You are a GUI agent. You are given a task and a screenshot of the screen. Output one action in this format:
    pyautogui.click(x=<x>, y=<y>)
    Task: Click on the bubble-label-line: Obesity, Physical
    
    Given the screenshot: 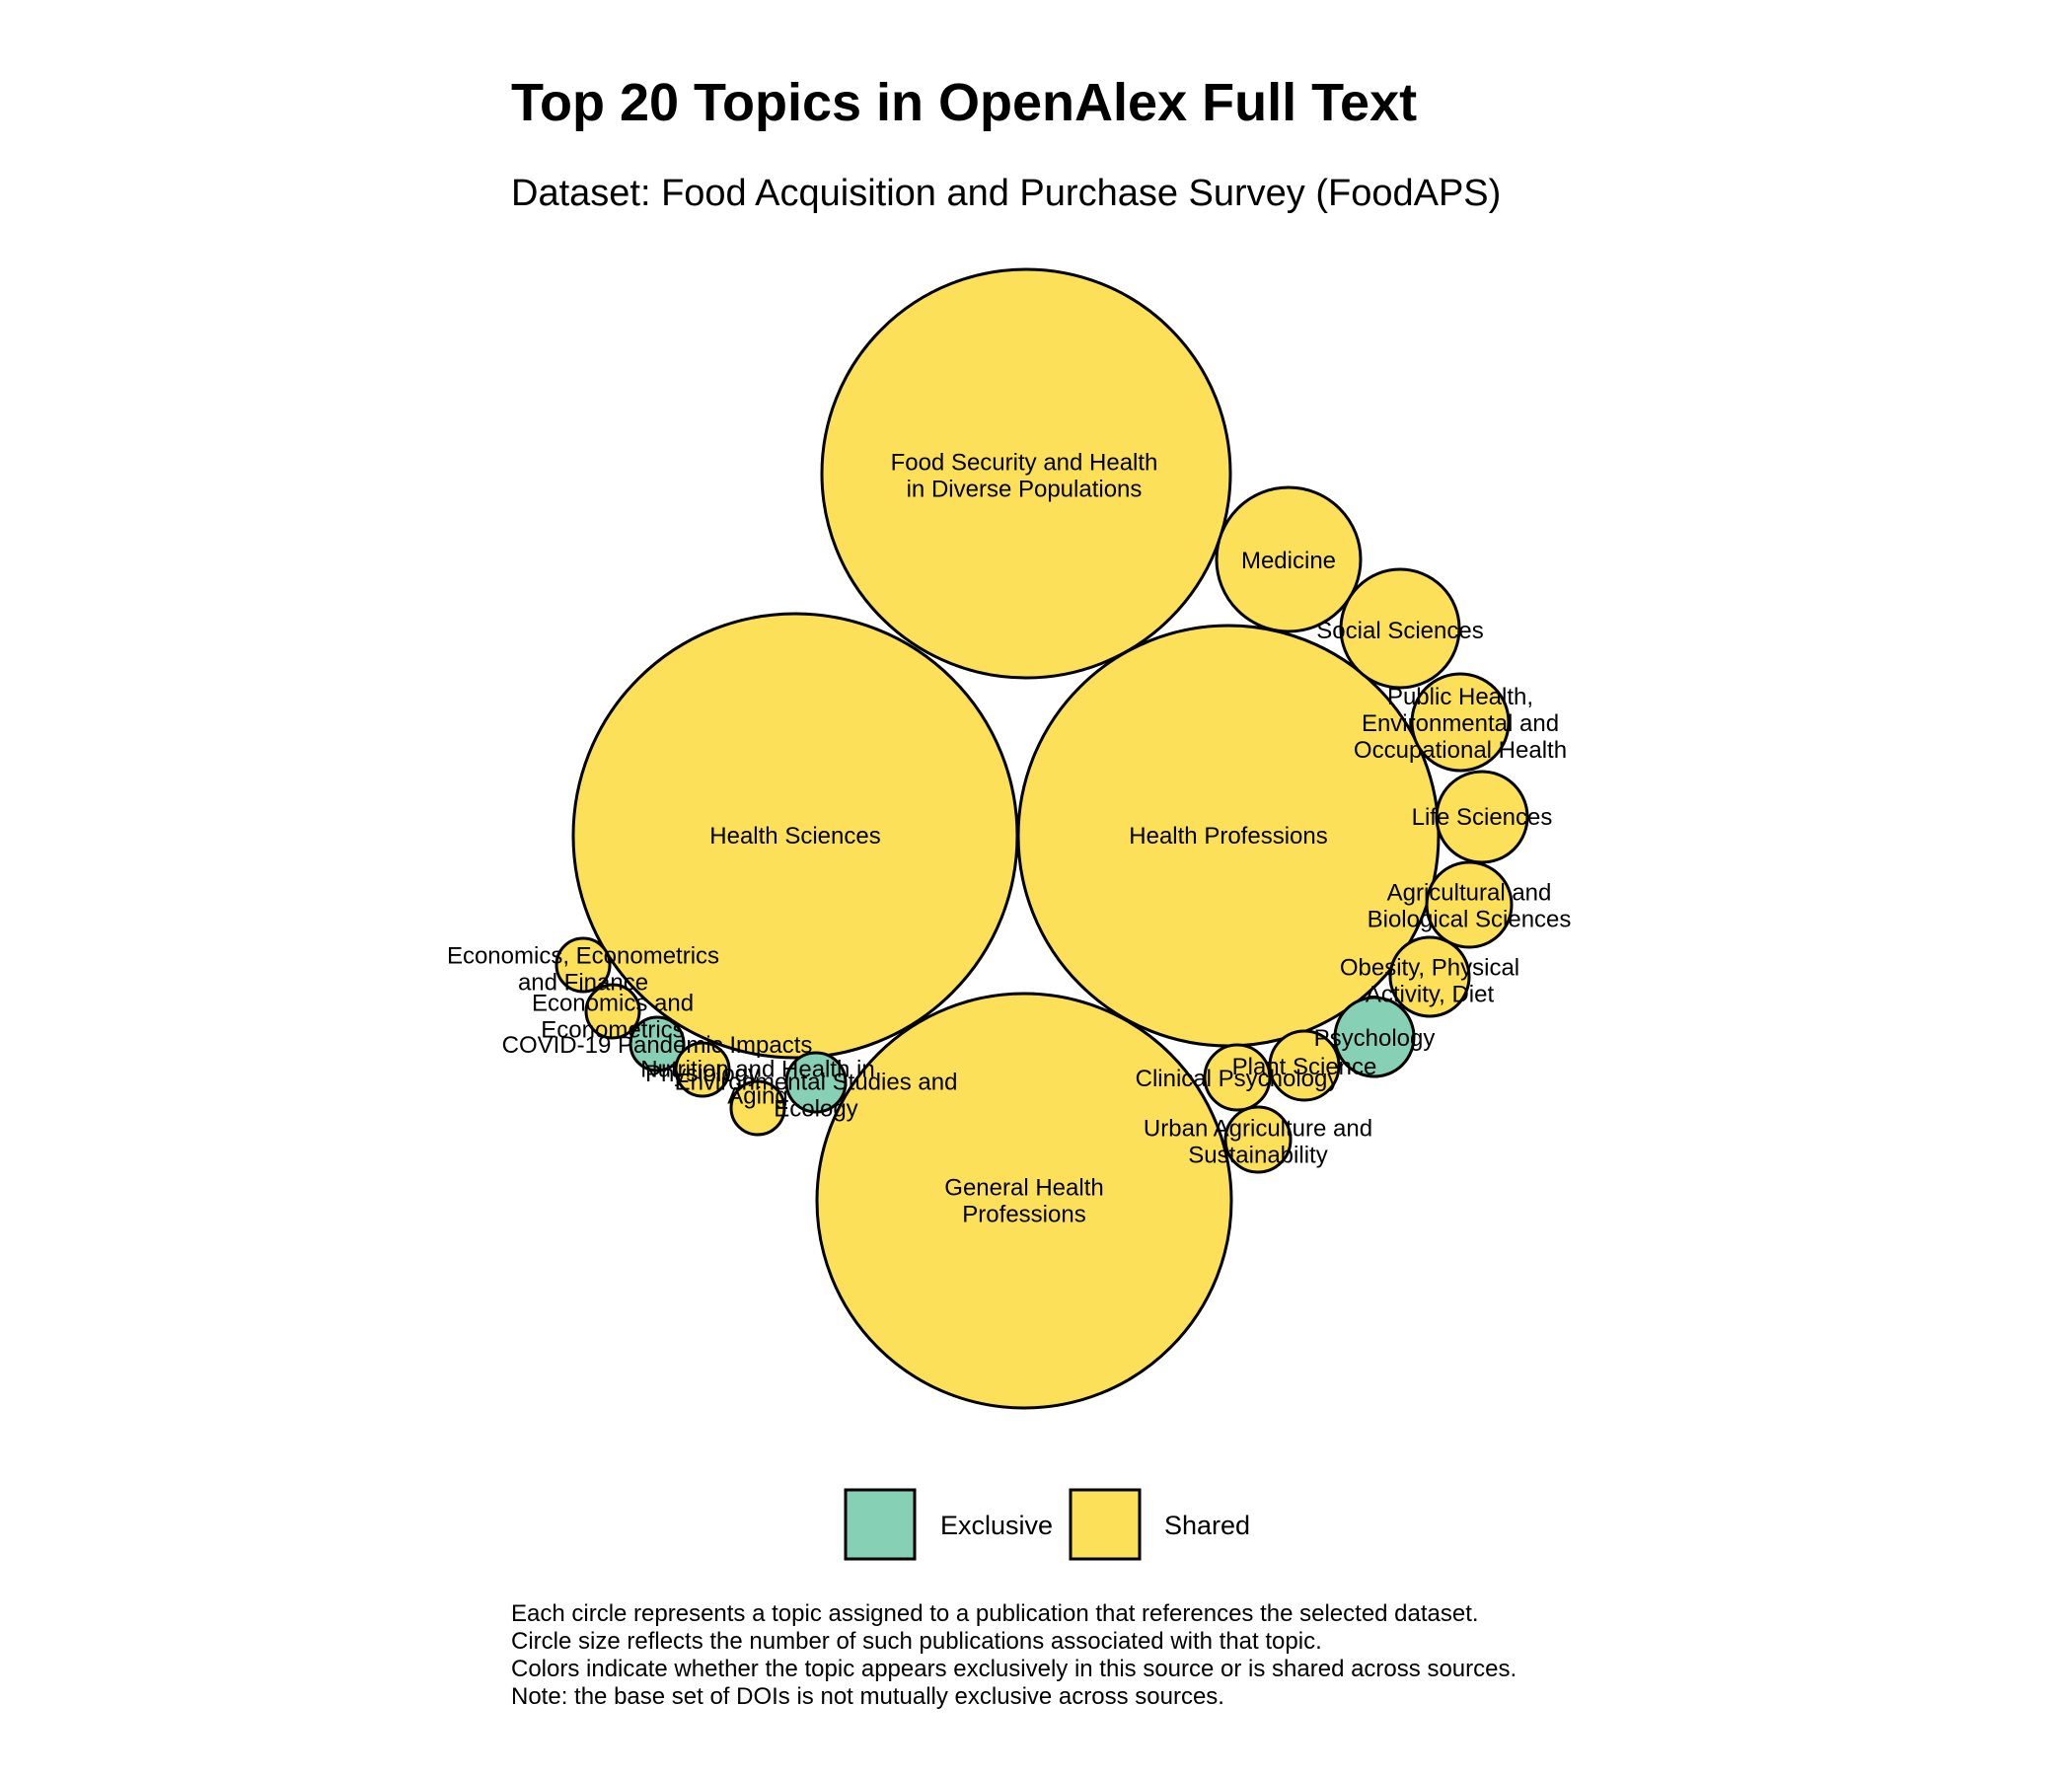 What is the action you would take?
    pyautogui.click(x=1430, y=969)
    